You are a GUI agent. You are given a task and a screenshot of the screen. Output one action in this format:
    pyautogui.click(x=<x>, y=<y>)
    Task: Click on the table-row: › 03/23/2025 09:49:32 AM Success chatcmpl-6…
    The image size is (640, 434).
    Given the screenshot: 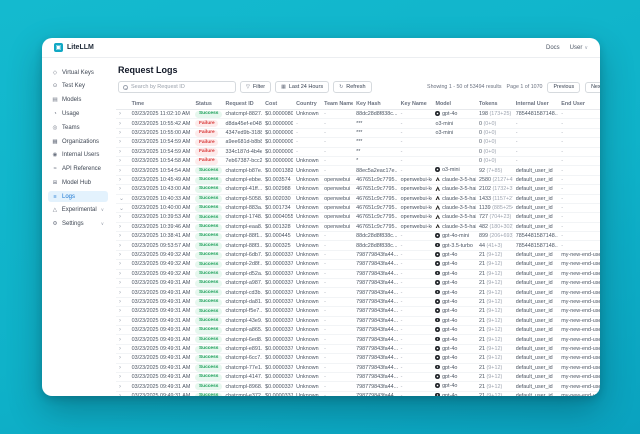 What is the action you would take?
    pyautogui.click(x=358, y=255)
    